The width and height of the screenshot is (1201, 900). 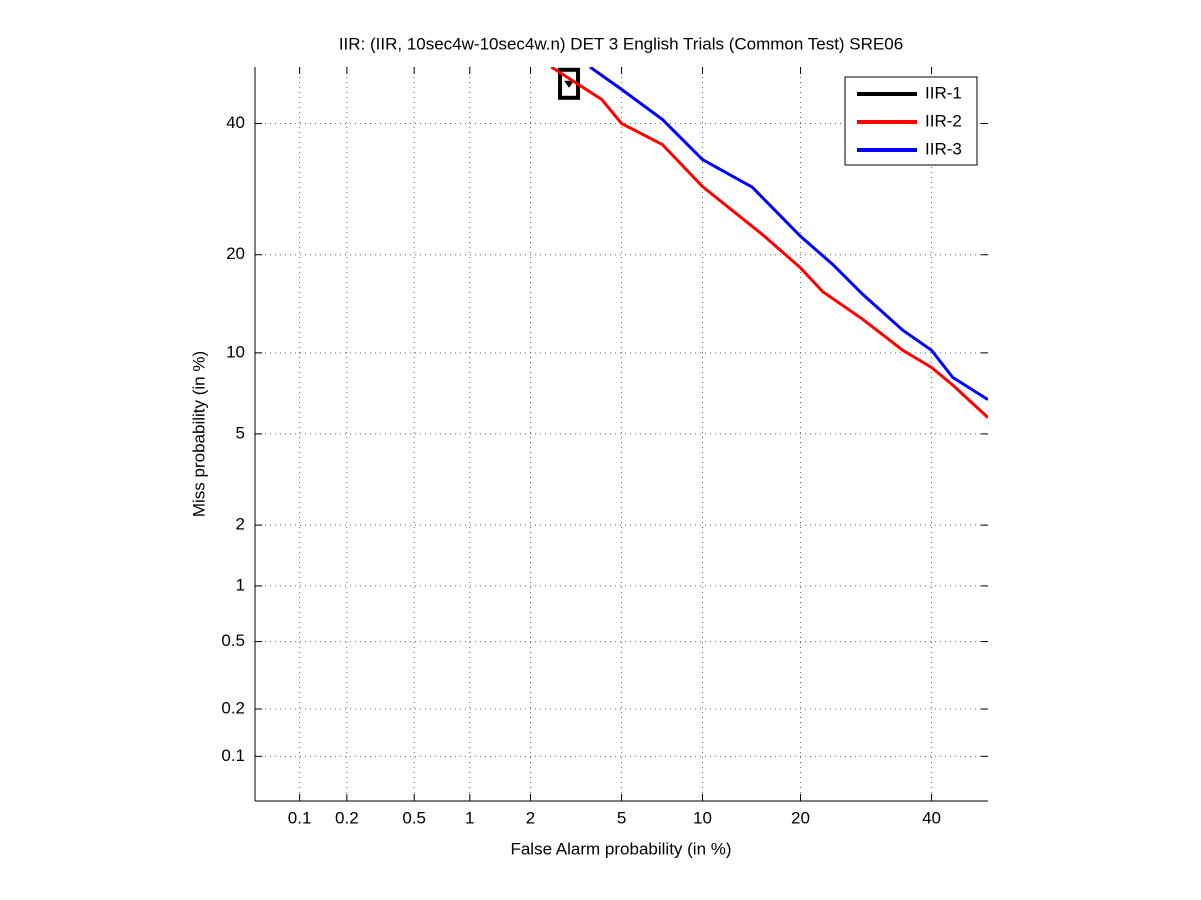 What do you see at coordinates (233, 708) in the screenshot?
I see `y-tick-label: 0.2` at bounding box center [233, 708].